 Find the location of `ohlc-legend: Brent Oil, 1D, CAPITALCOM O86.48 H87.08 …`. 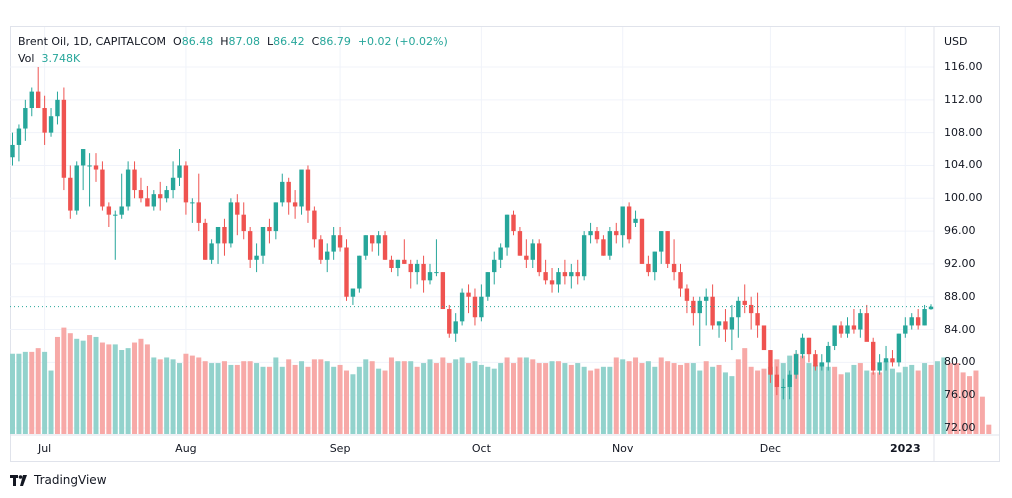

ohlc-legend: Brent Oil, 1D, CAPITALCOM O86.48 H87.08 … is located at coordinates (233, 41).